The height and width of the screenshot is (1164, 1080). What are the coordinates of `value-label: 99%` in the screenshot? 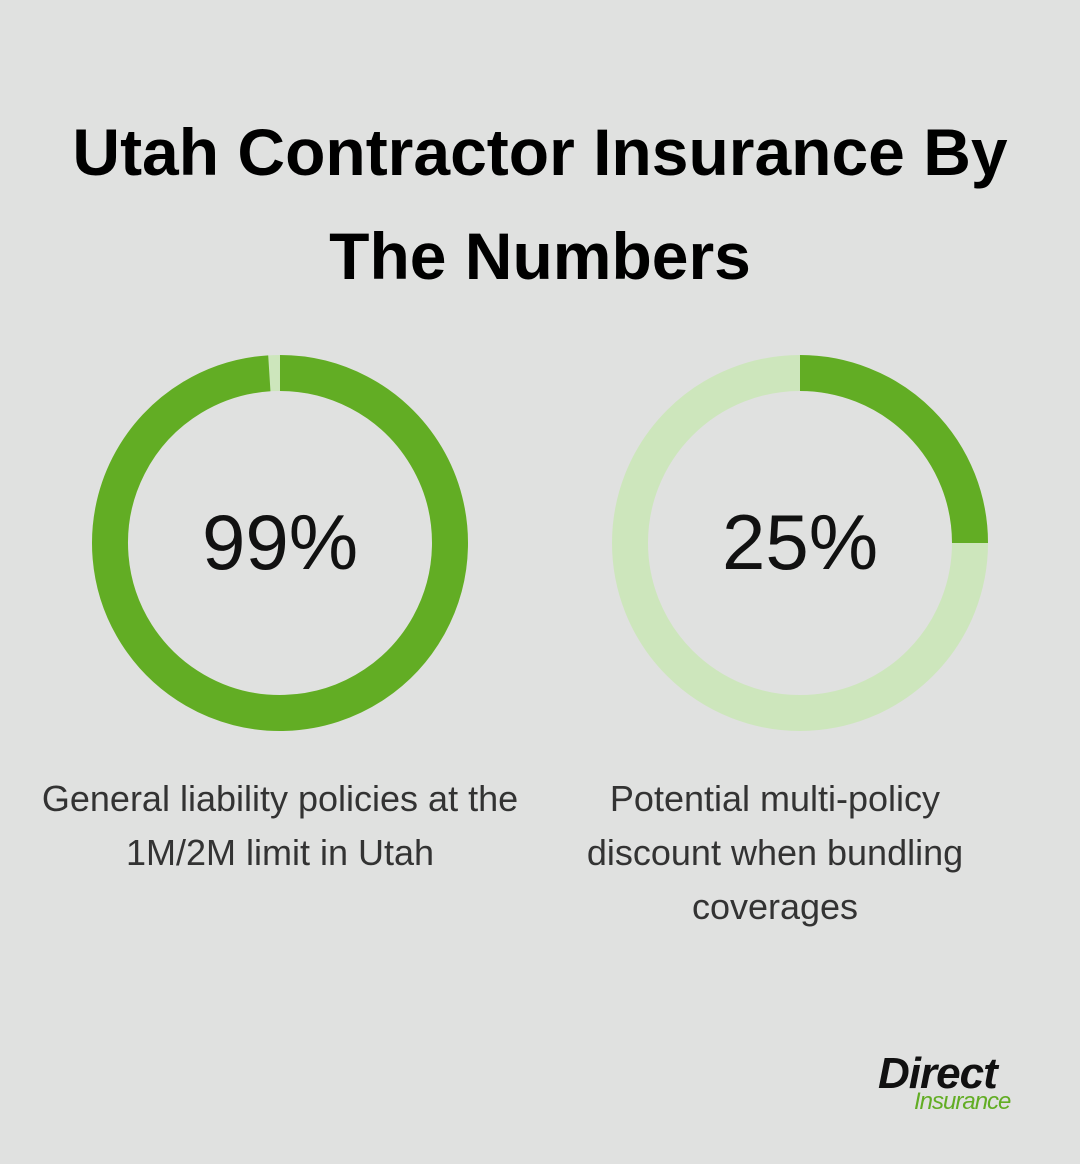 It's located at (280, 542).